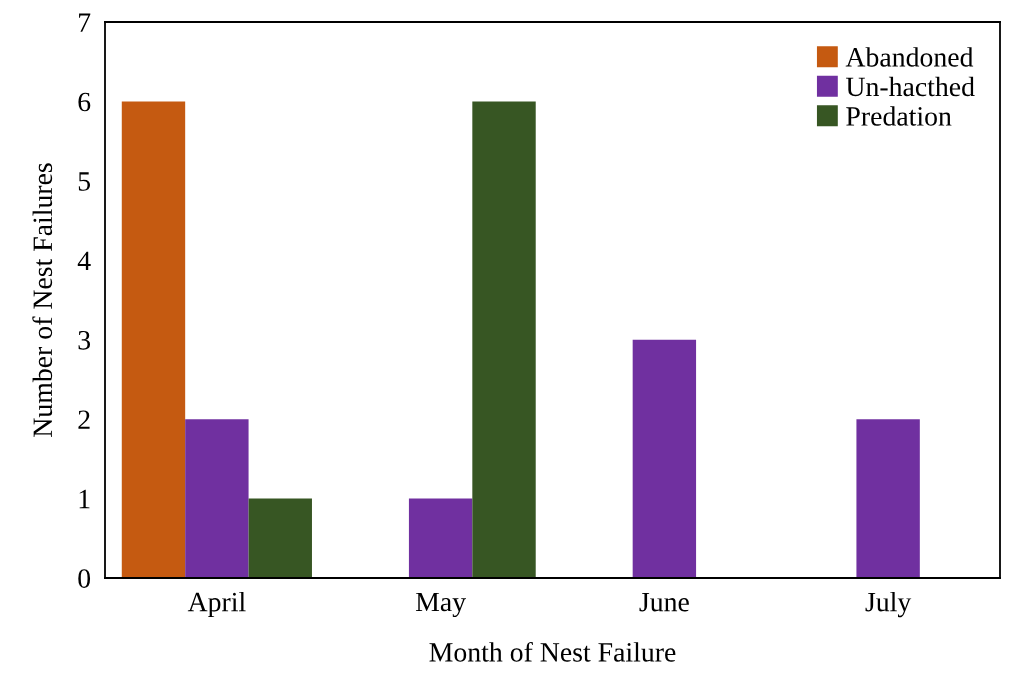 This screenshot has height=687, width=1012. I want to click on y-tick-label: 1, so click(84, 499).